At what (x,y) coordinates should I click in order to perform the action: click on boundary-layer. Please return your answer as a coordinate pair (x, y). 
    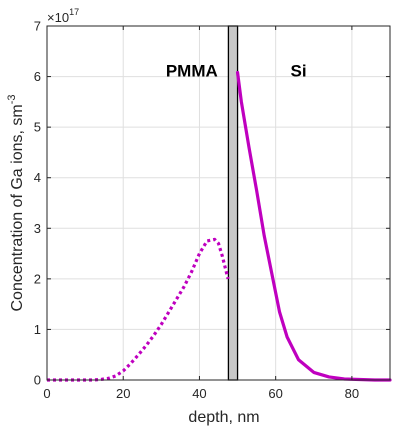
    Looking at the image, I should click on (233, 203).